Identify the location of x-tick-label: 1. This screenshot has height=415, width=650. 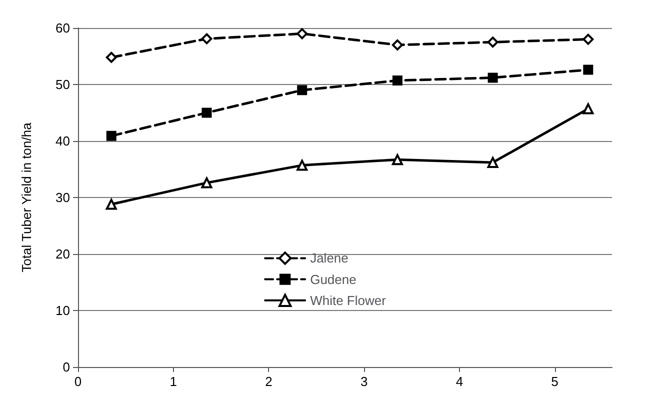
(173, 381).